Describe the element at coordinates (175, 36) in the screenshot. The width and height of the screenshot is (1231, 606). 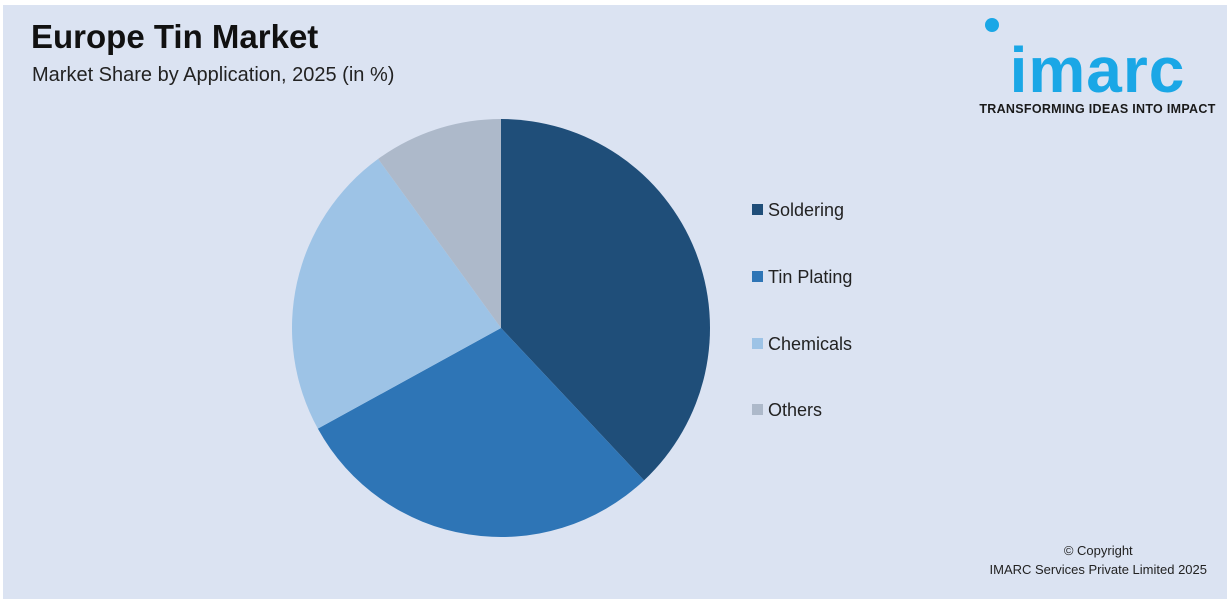
I see `chart-title: Europe Tin Market` at that location.